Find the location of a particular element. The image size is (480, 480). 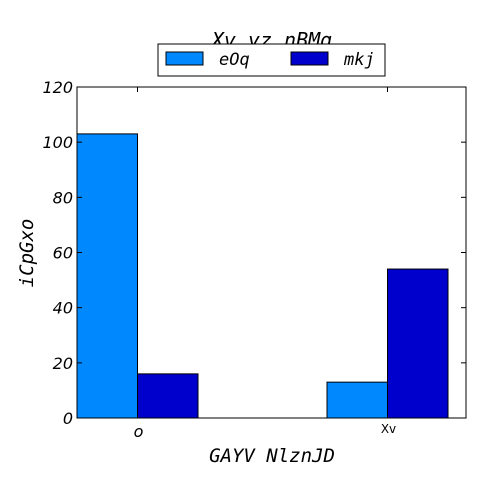

bar-eOq-o is located at coordinates (107, 276).